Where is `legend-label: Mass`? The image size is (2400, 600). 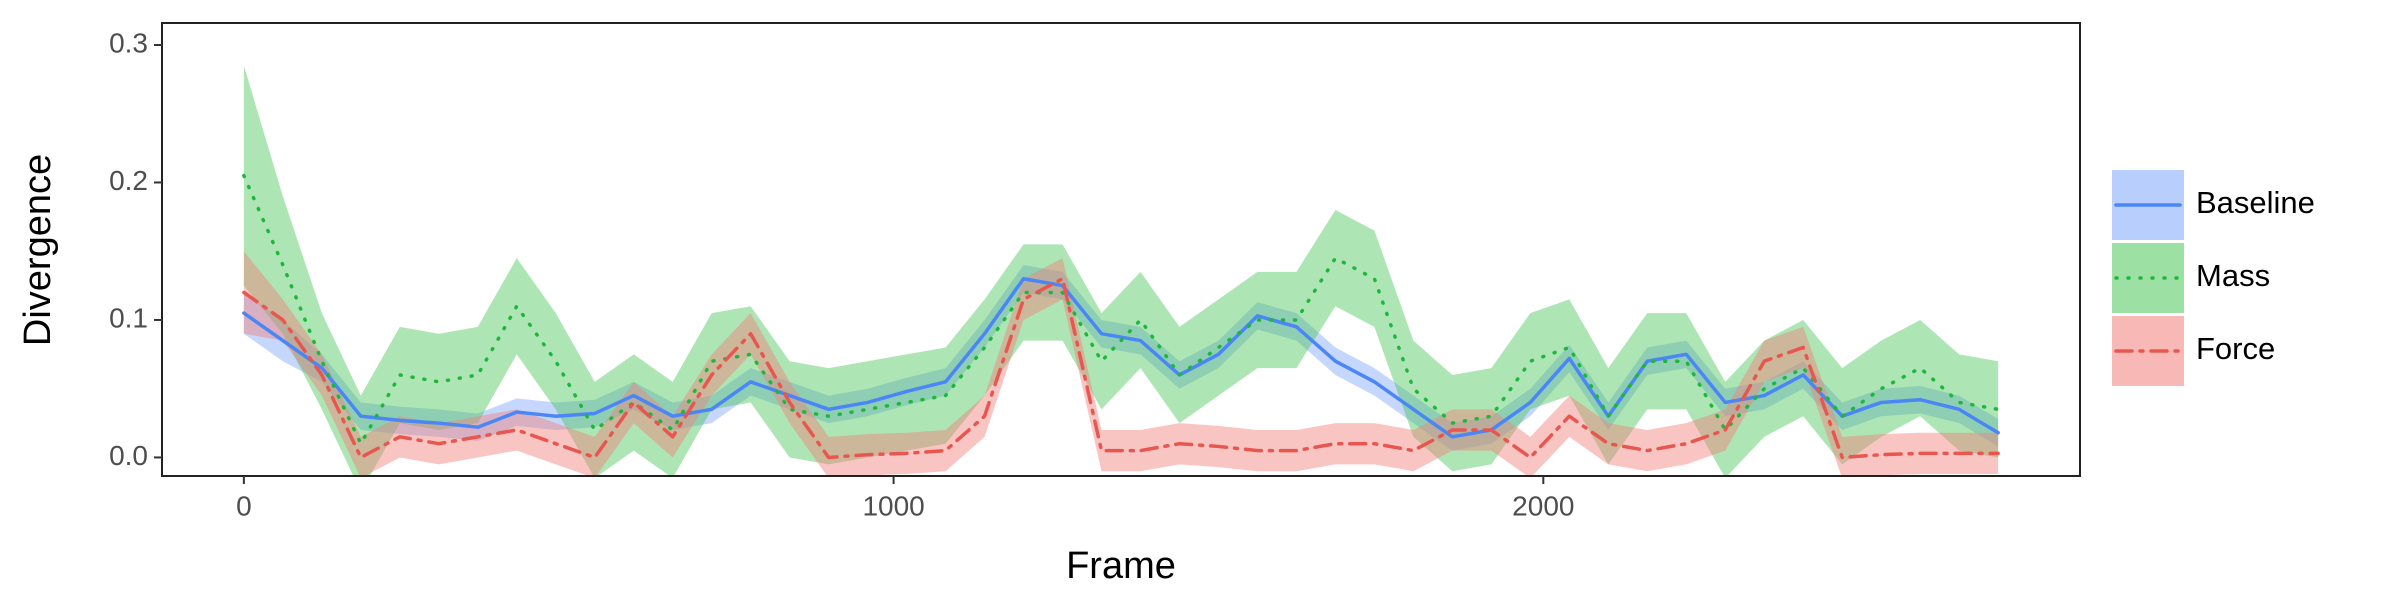 legend-label: Mass is located at coordinates (2233, 275).